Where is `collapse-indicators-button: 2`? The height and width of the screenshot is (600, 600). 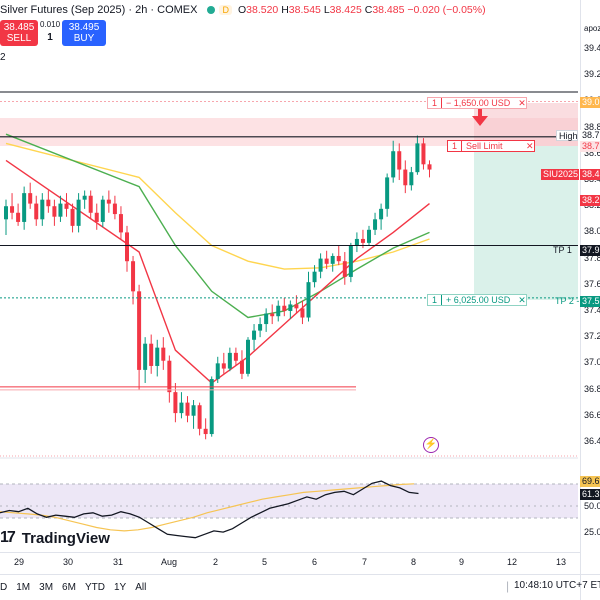 collapse-indicators-button: 2 is located at coordinates (3, 57).